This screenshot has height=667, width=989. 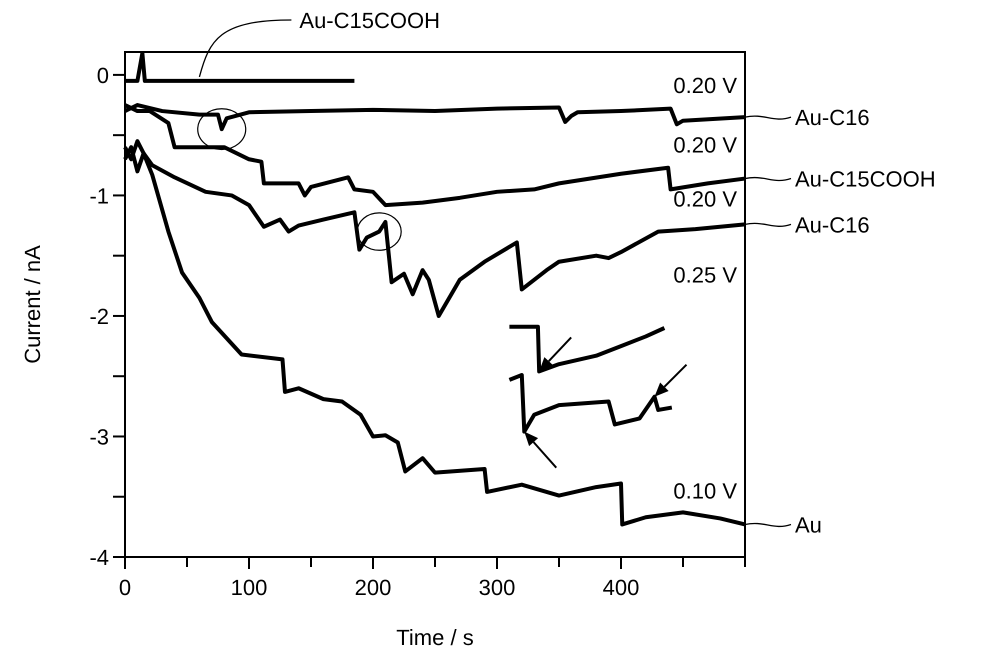 I want to click on y-axis-title: Current / nA, so click(x=32, y=304).